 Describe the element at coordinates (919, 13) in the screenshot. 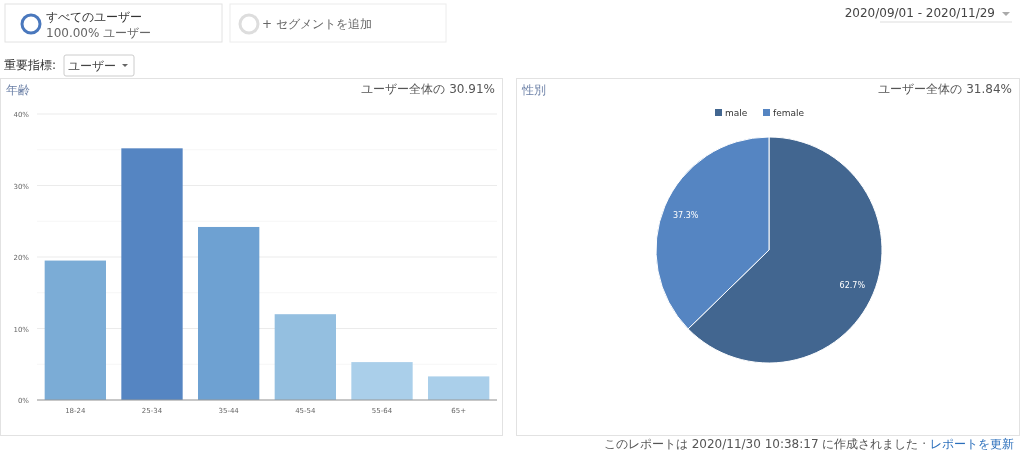

I see `text: 2020/09/01 - 2020/11/29` at that location.